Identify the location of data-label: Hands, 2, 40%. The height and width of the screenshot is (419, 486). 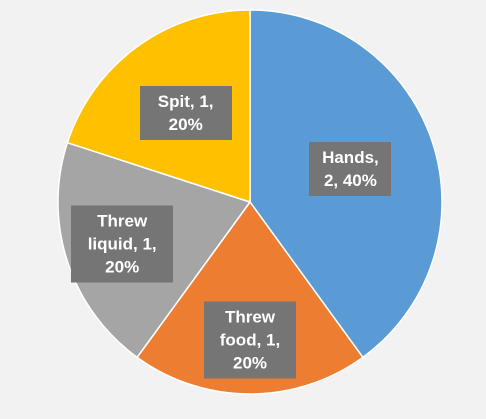
(350, 169).